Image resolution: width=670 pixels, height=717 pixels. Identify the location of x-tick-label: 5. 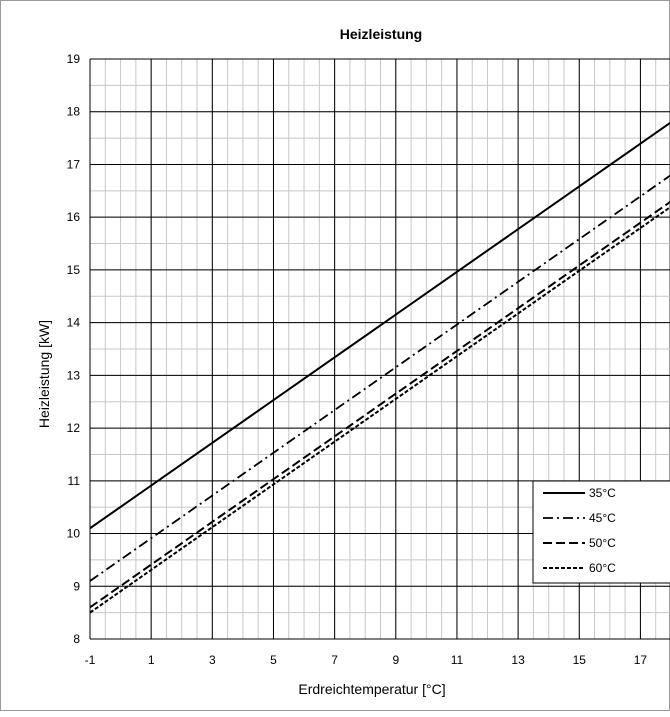
(273, 660).